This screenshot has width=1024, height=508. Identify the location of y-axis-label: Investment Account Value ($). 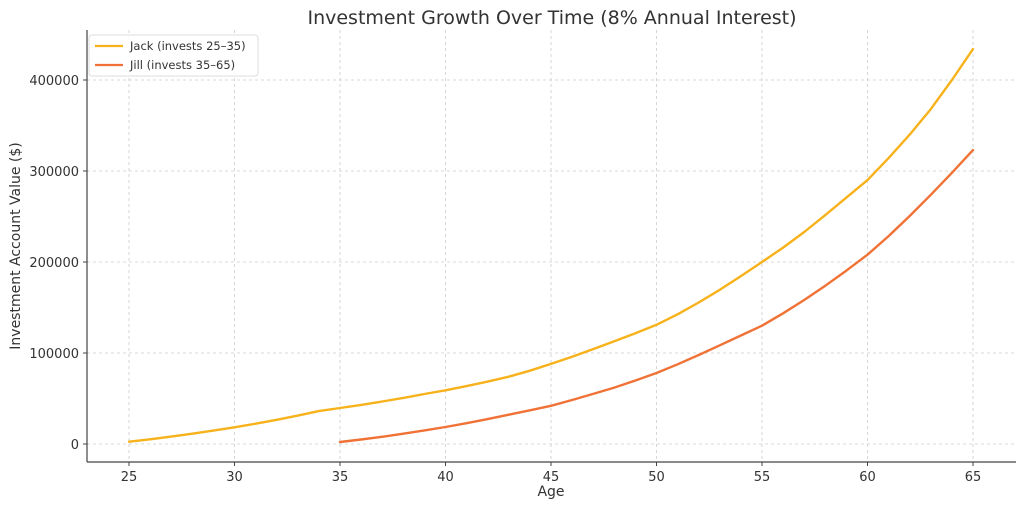
(16, 245).